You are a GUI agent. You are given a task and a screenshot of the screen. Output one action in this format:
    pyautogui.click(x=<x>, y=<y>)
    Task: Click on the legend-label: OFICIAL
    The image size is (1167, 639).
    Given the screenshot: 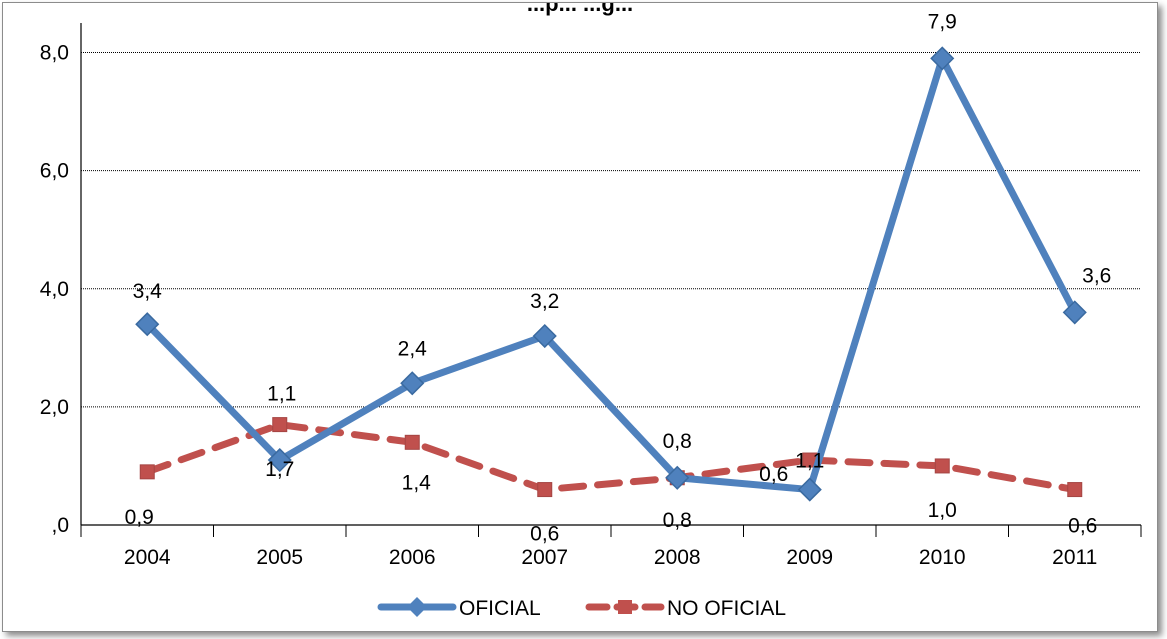 What is the action you would take?
    pyautogui.click(x=500, y=608)
    